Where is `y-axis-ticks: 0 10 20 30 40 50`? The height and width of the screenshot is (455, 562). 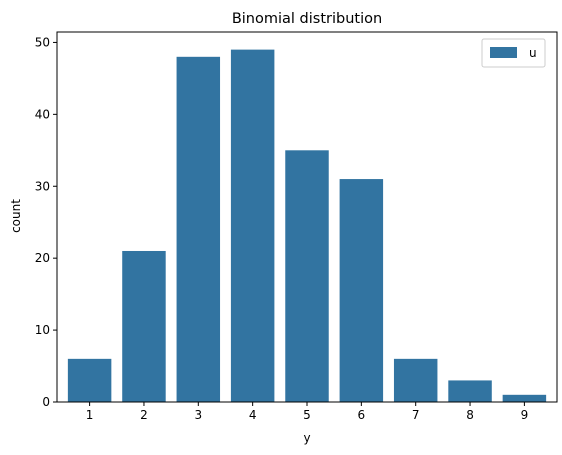
y-axis-ticks: 0 10 20 30 40 50 is located at coordinates (46, 222).